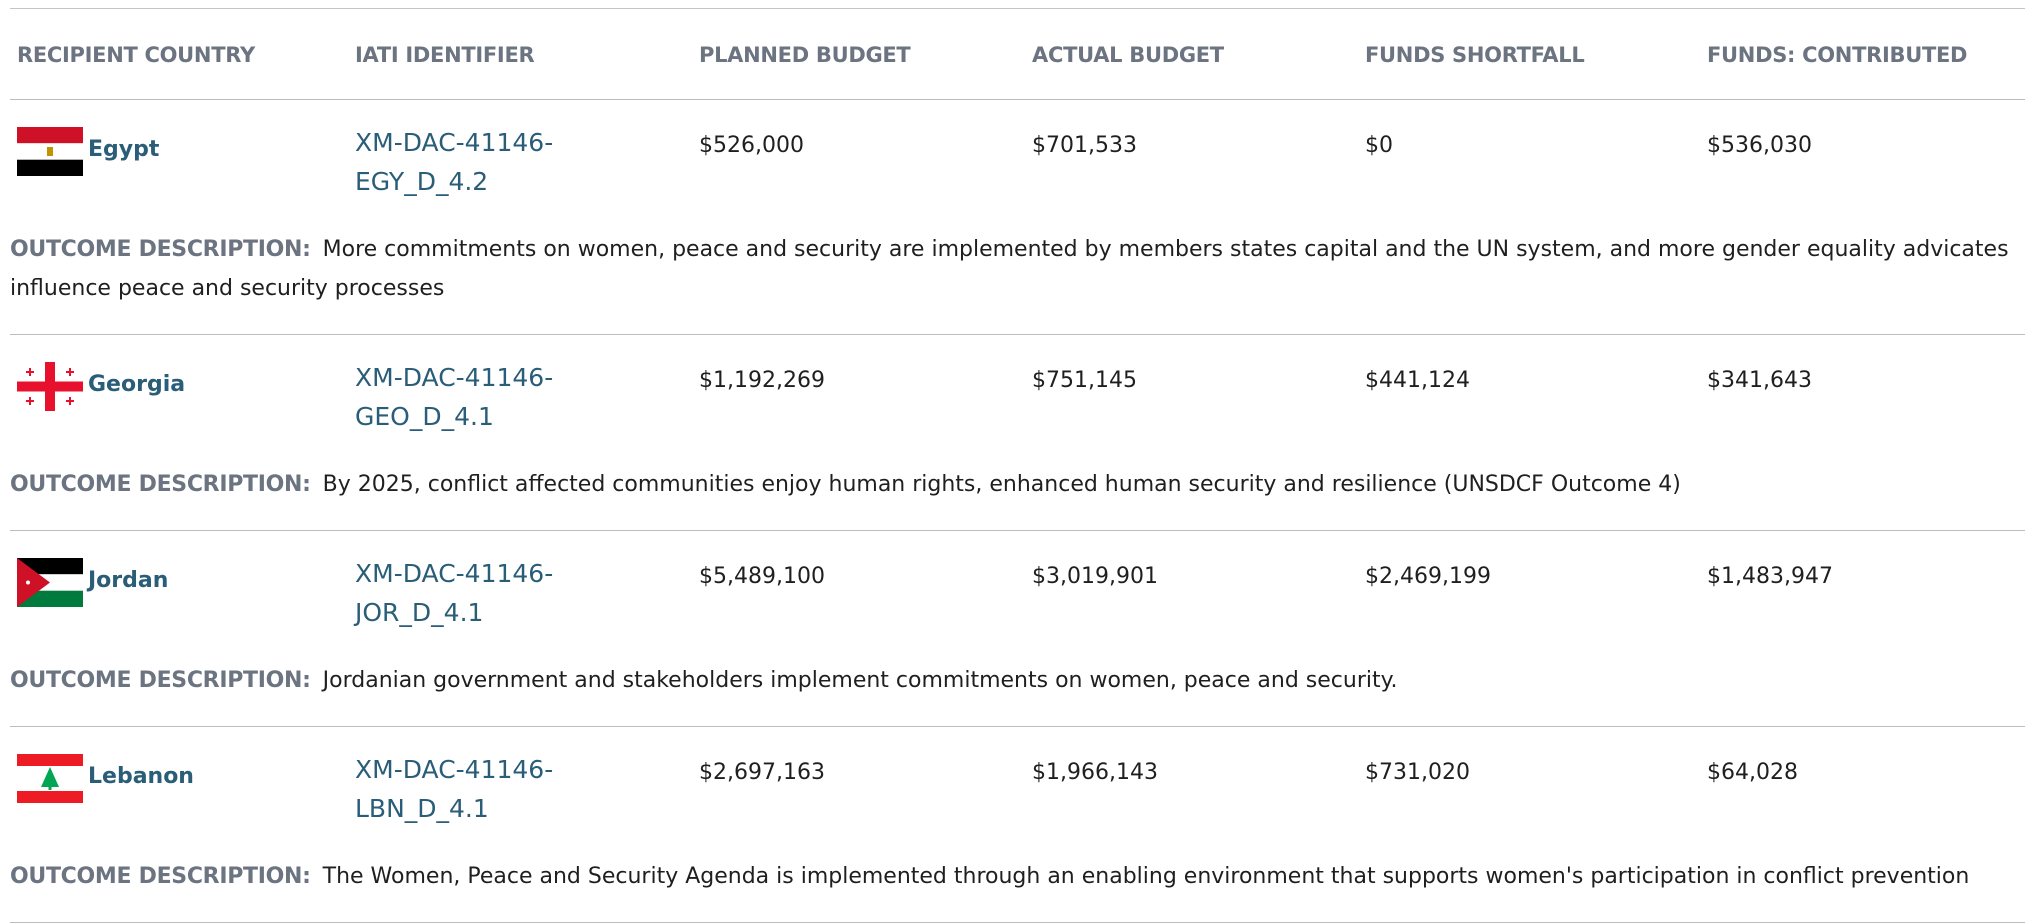 This screenshot has width=2025, height=923. What do you see at coordinates (445, 55) in the screenshot?
I see `column-header: IATI IDENTIFIER` at bounding box center [445, 55].